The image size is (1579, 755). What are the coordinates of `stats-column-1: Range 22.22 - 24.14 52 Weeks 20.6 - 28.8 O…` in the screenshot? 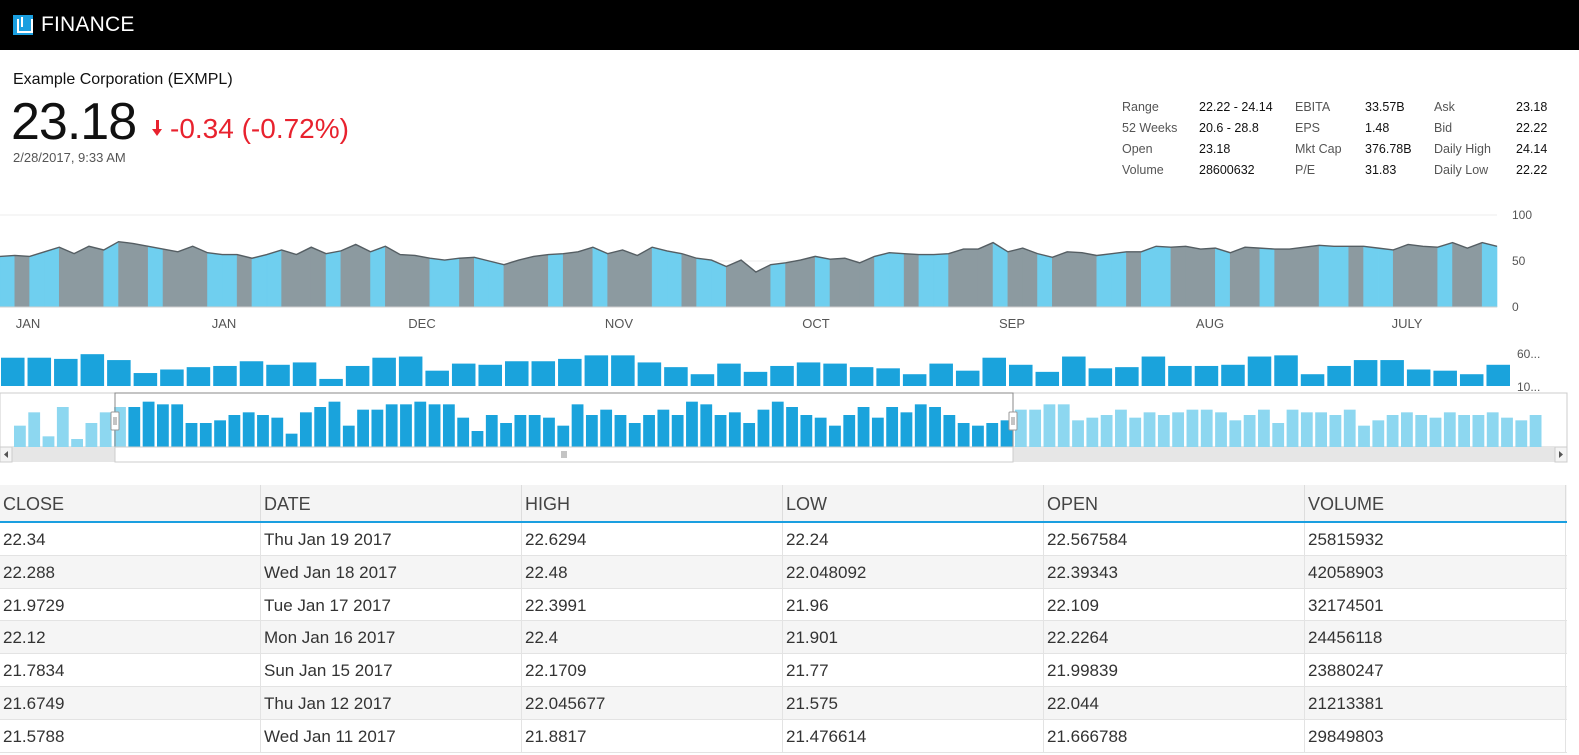 It's located at (1197, 140).